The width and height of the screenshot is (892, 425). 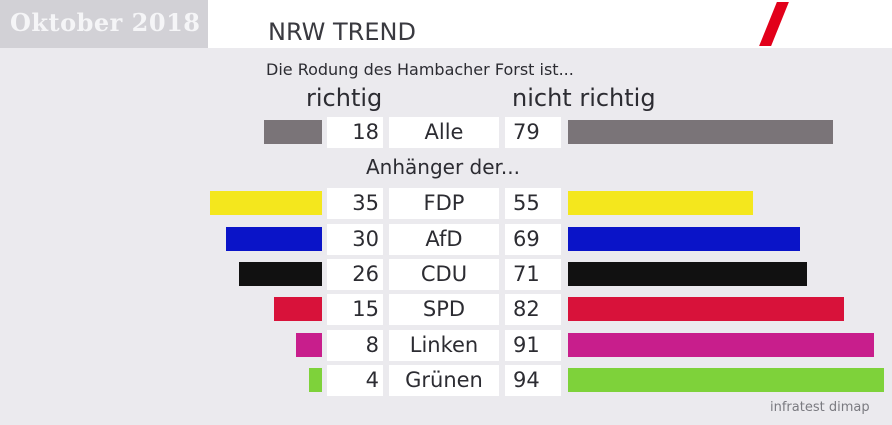 I want to click on value-richtig: 26, so click(x=355, y=274).